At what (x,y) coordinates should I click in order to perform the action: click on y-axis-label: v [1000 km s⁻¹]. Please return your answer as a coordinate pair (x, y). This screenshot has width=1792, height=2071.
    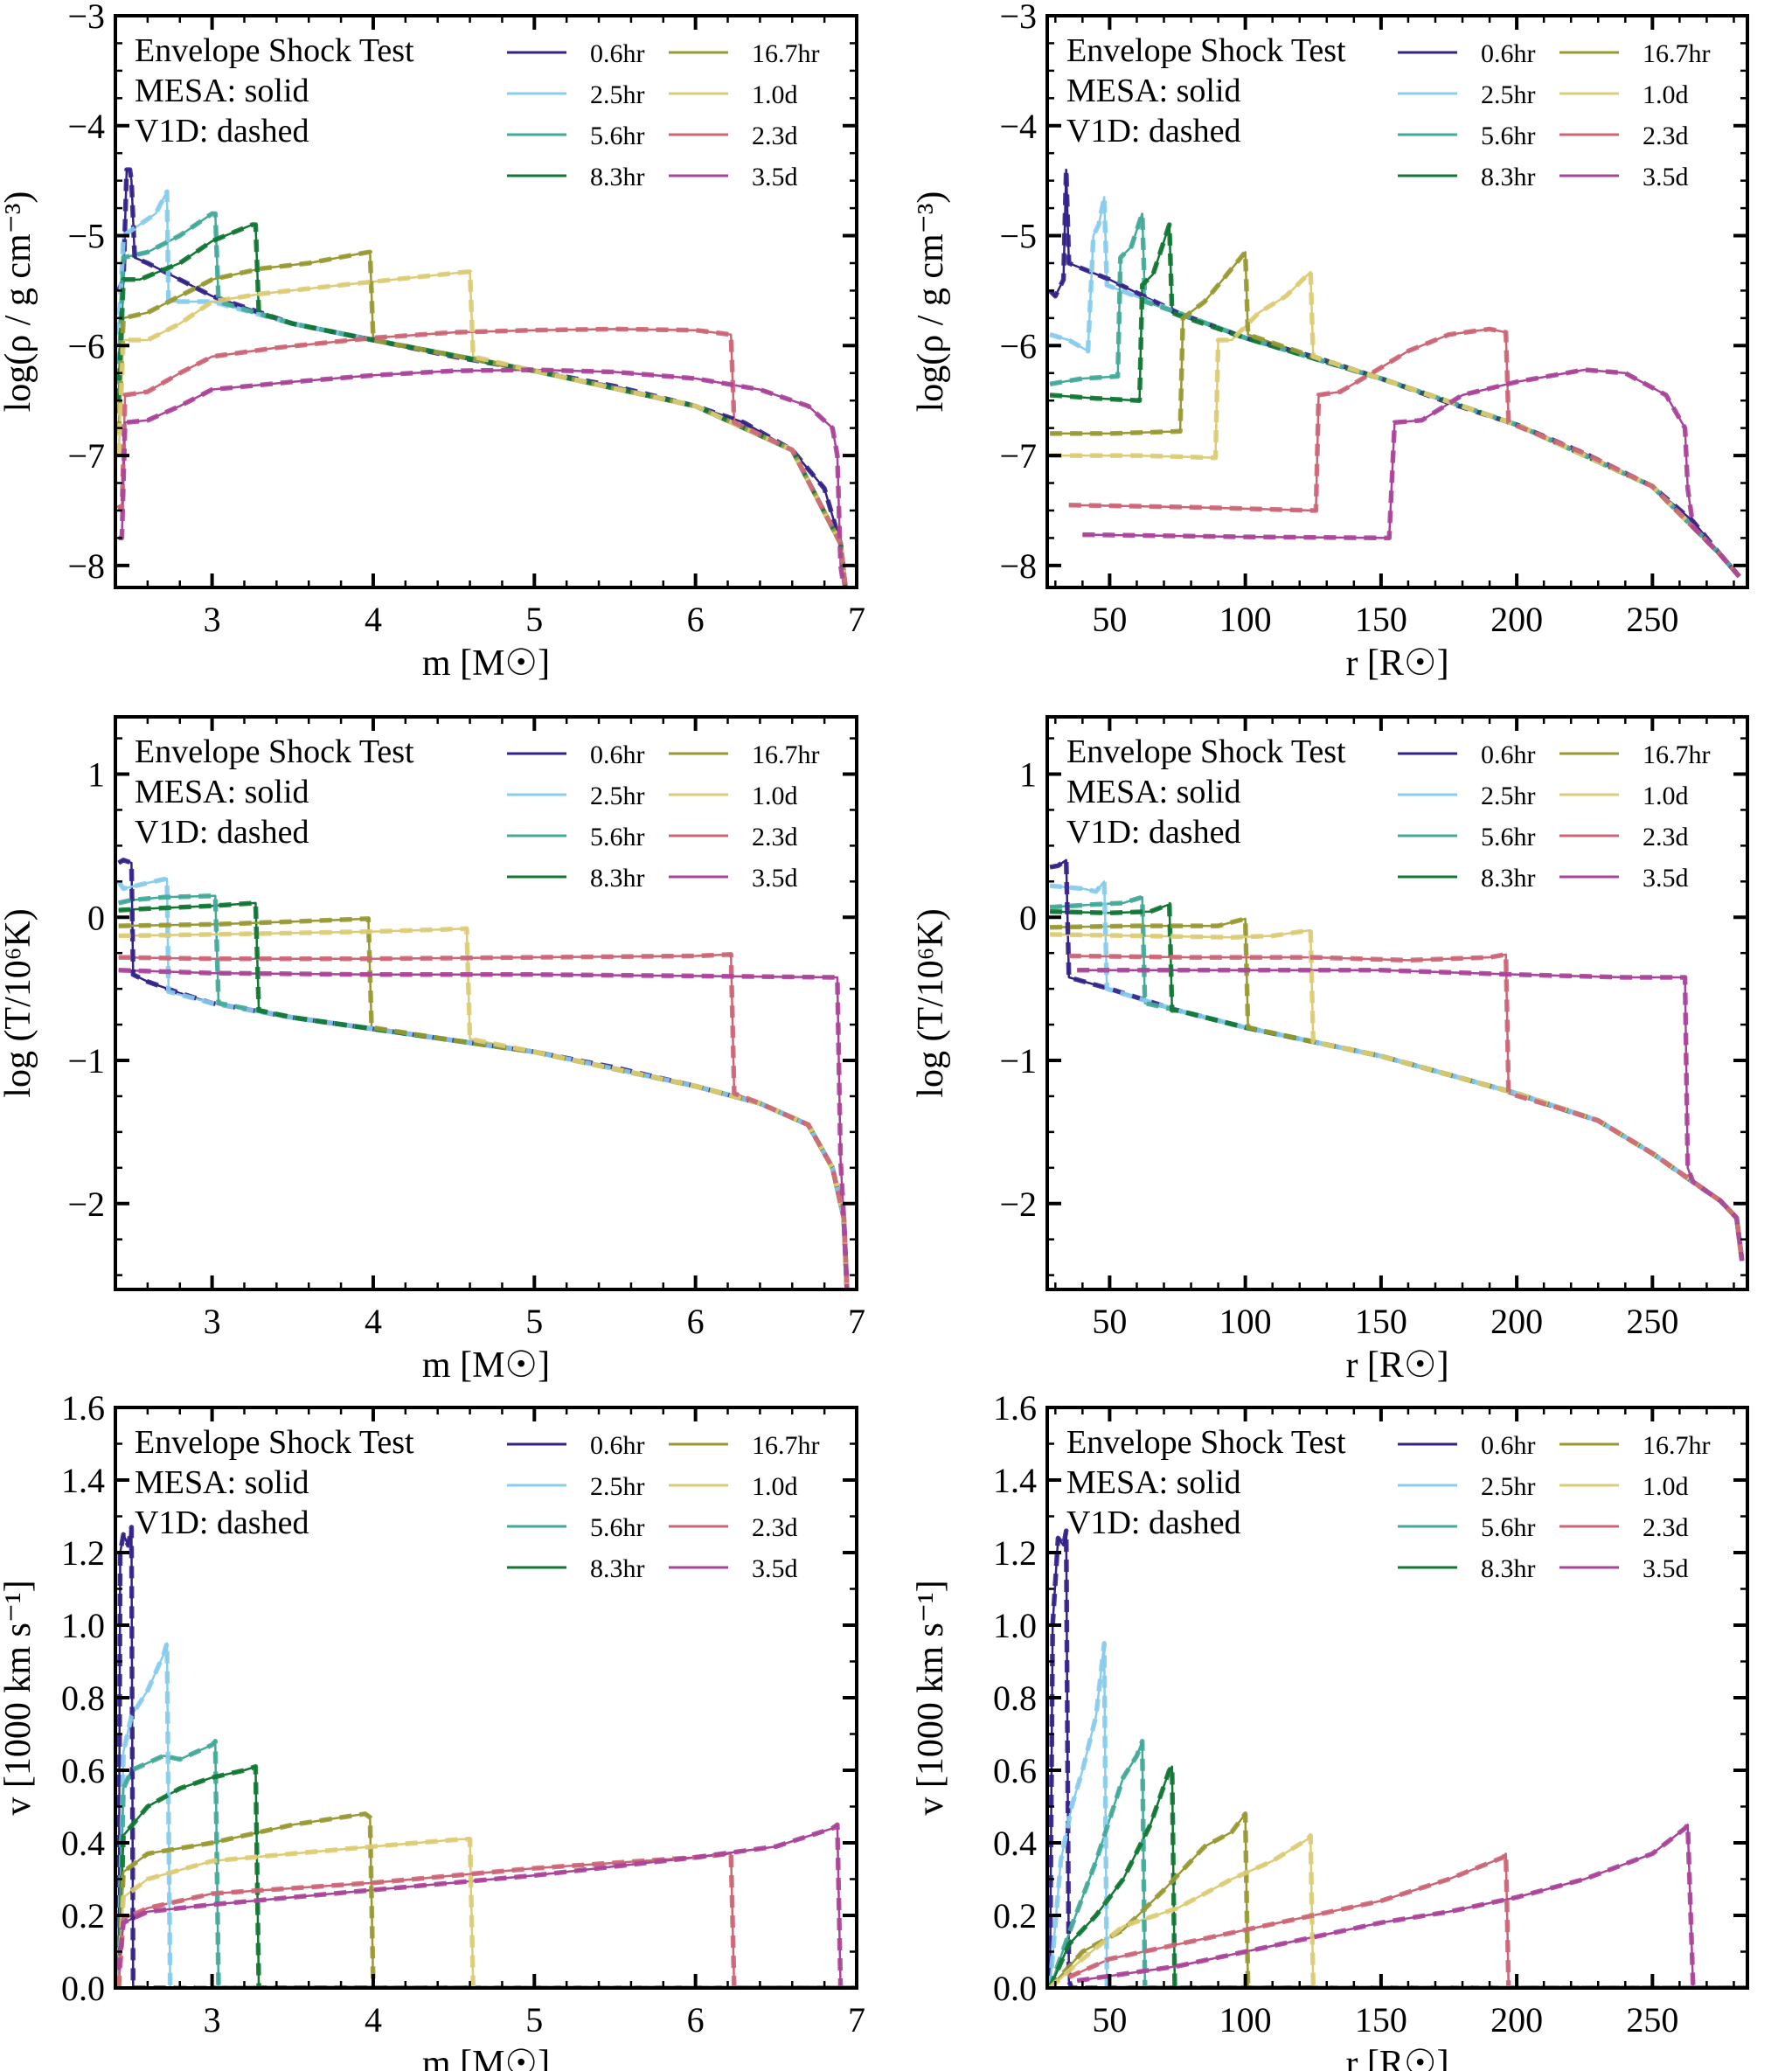
    Looking at the image, I should click on (931, 1697).